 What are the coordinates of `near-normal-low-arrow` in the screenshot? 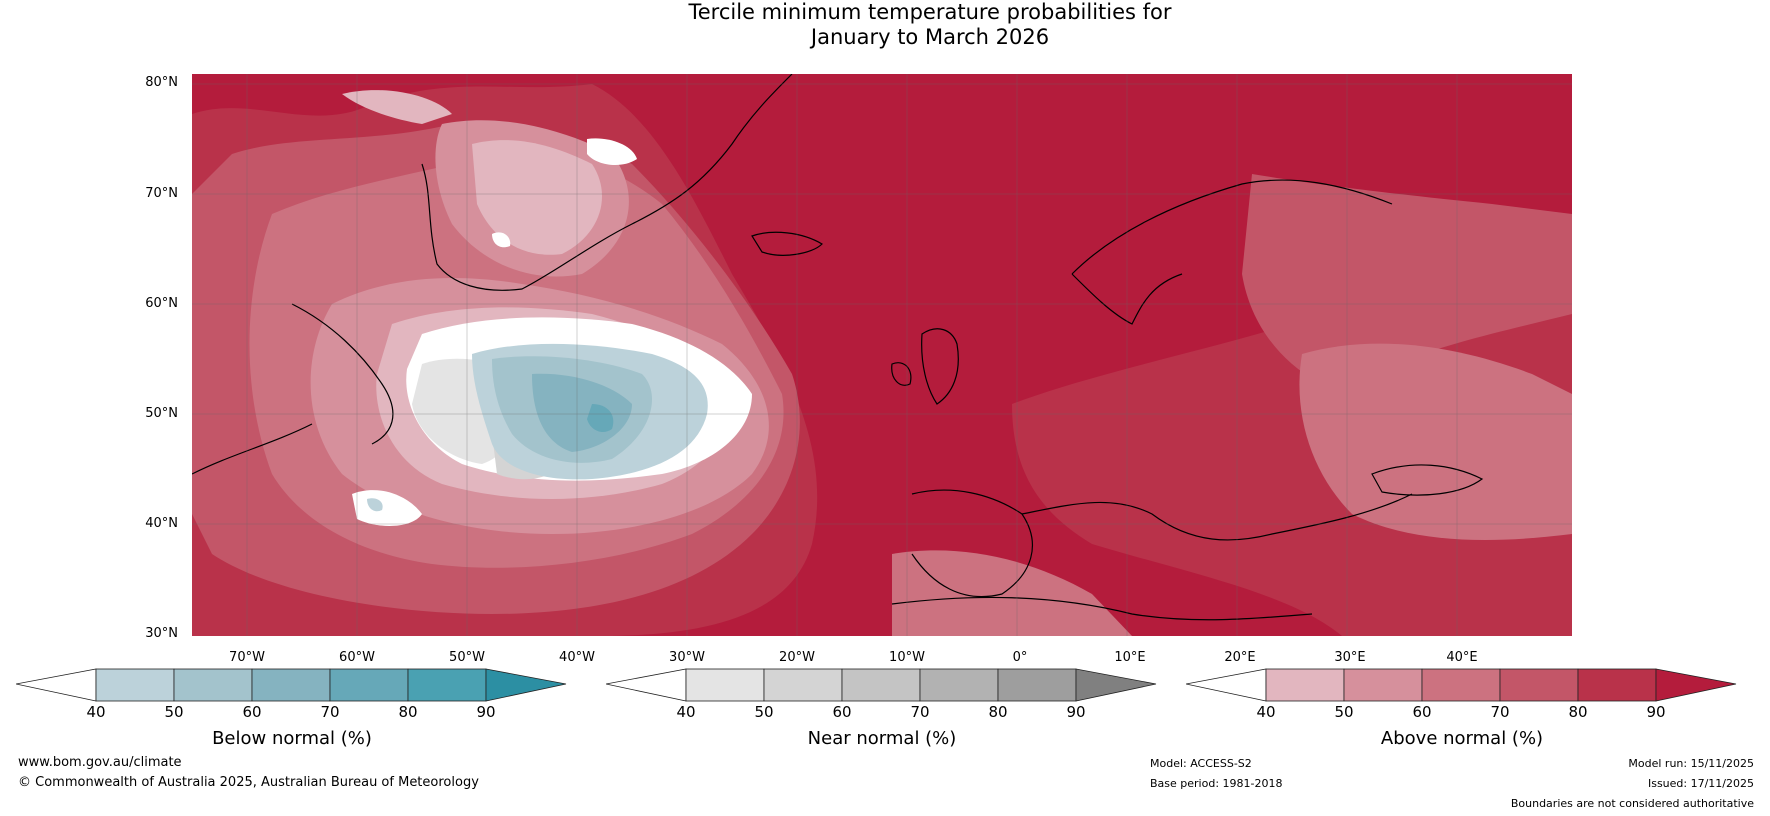 It's located at (646, 685).